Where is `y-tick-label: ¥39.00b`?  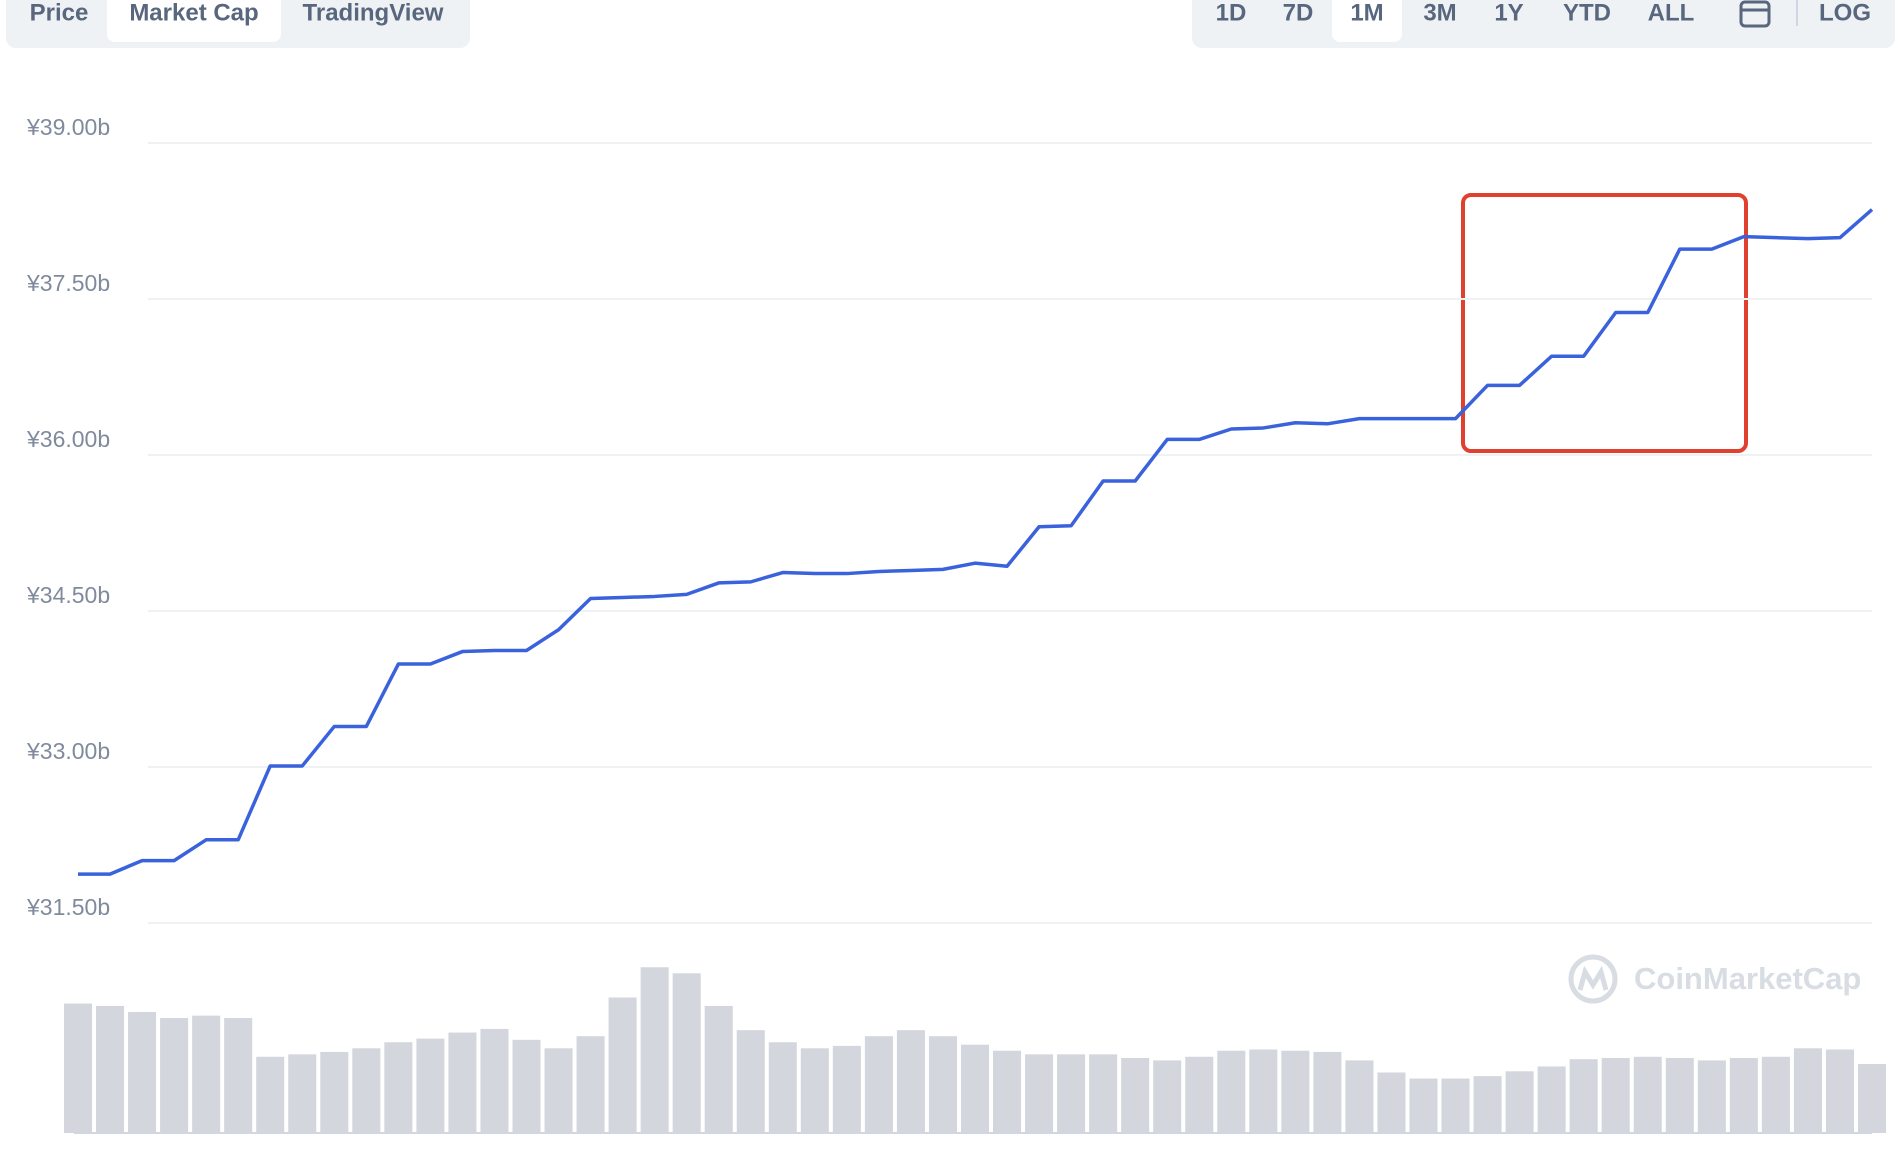 y-tick-label: ¥39.00b is located at coordinates (68, 127).